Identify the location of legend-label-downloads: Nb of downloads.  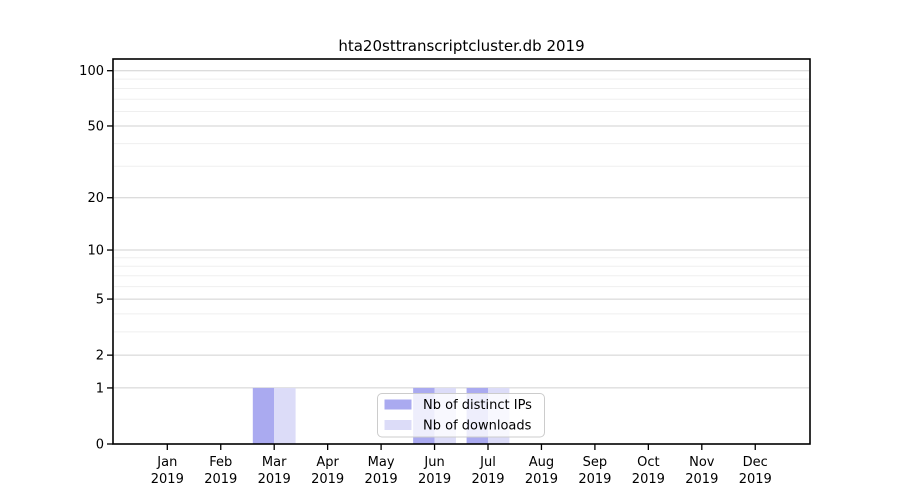
(477, 426).